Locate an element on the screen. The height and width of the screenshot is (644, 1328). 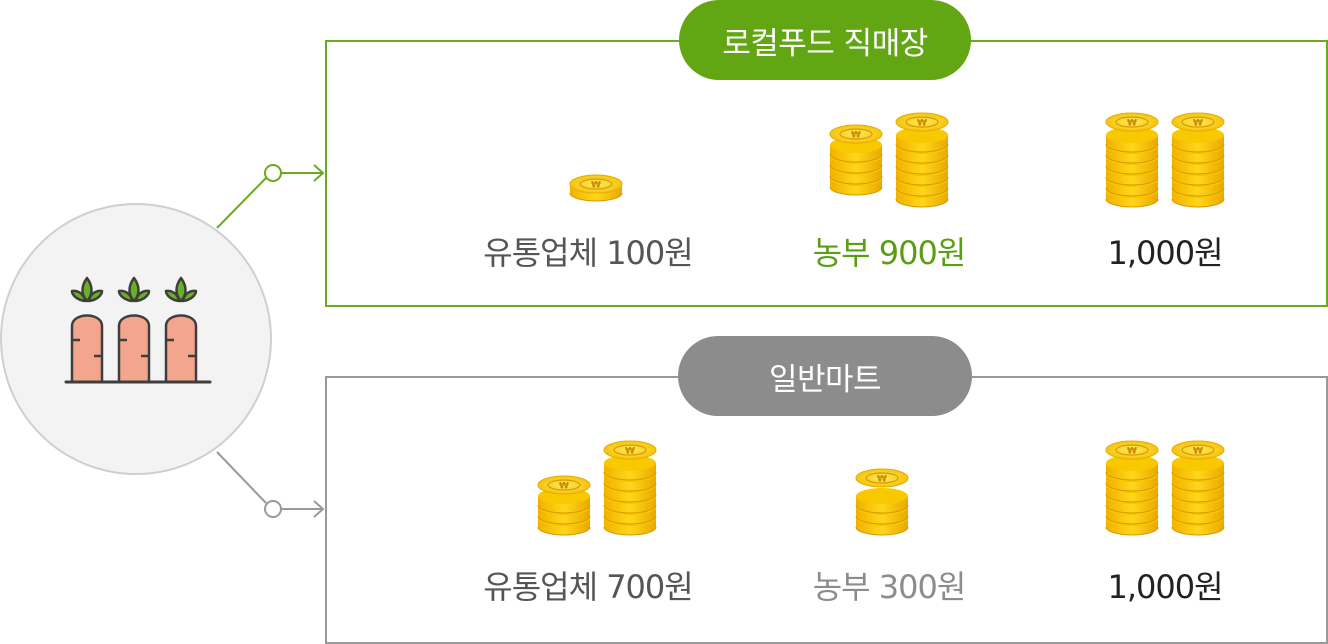
mart-total-label: 1,000원 is located at coordinates (1165, 587).